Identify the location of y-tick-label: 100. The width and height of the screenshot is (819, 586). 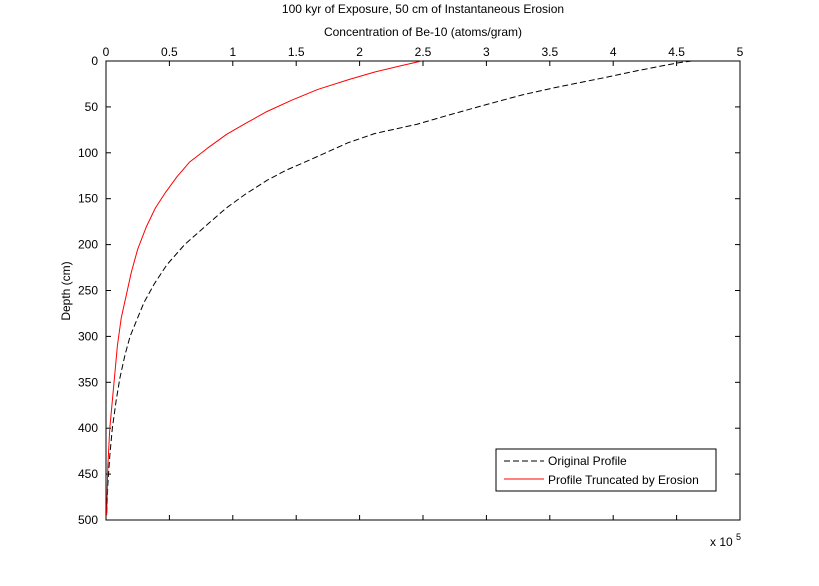
(88, 153).